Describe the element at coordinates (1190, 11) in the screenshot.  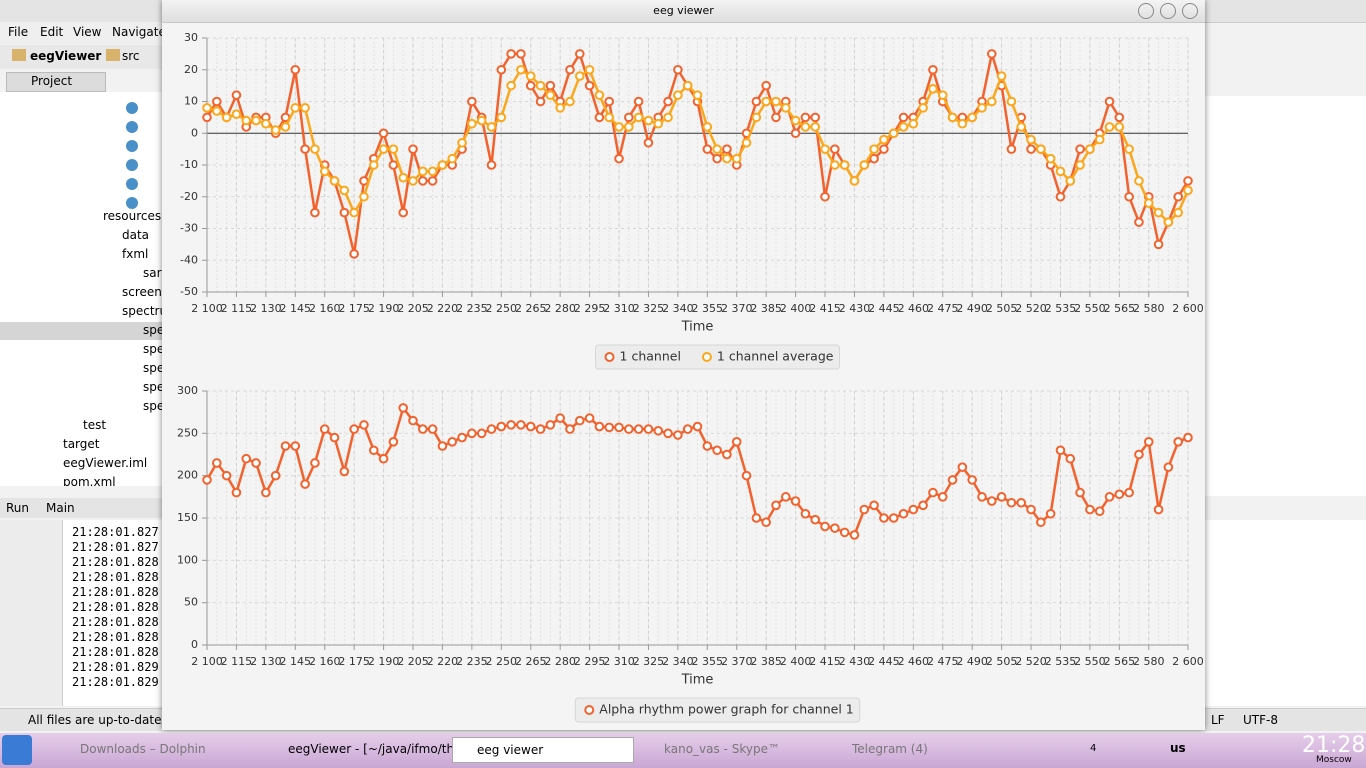
I see `close-button` at that location.